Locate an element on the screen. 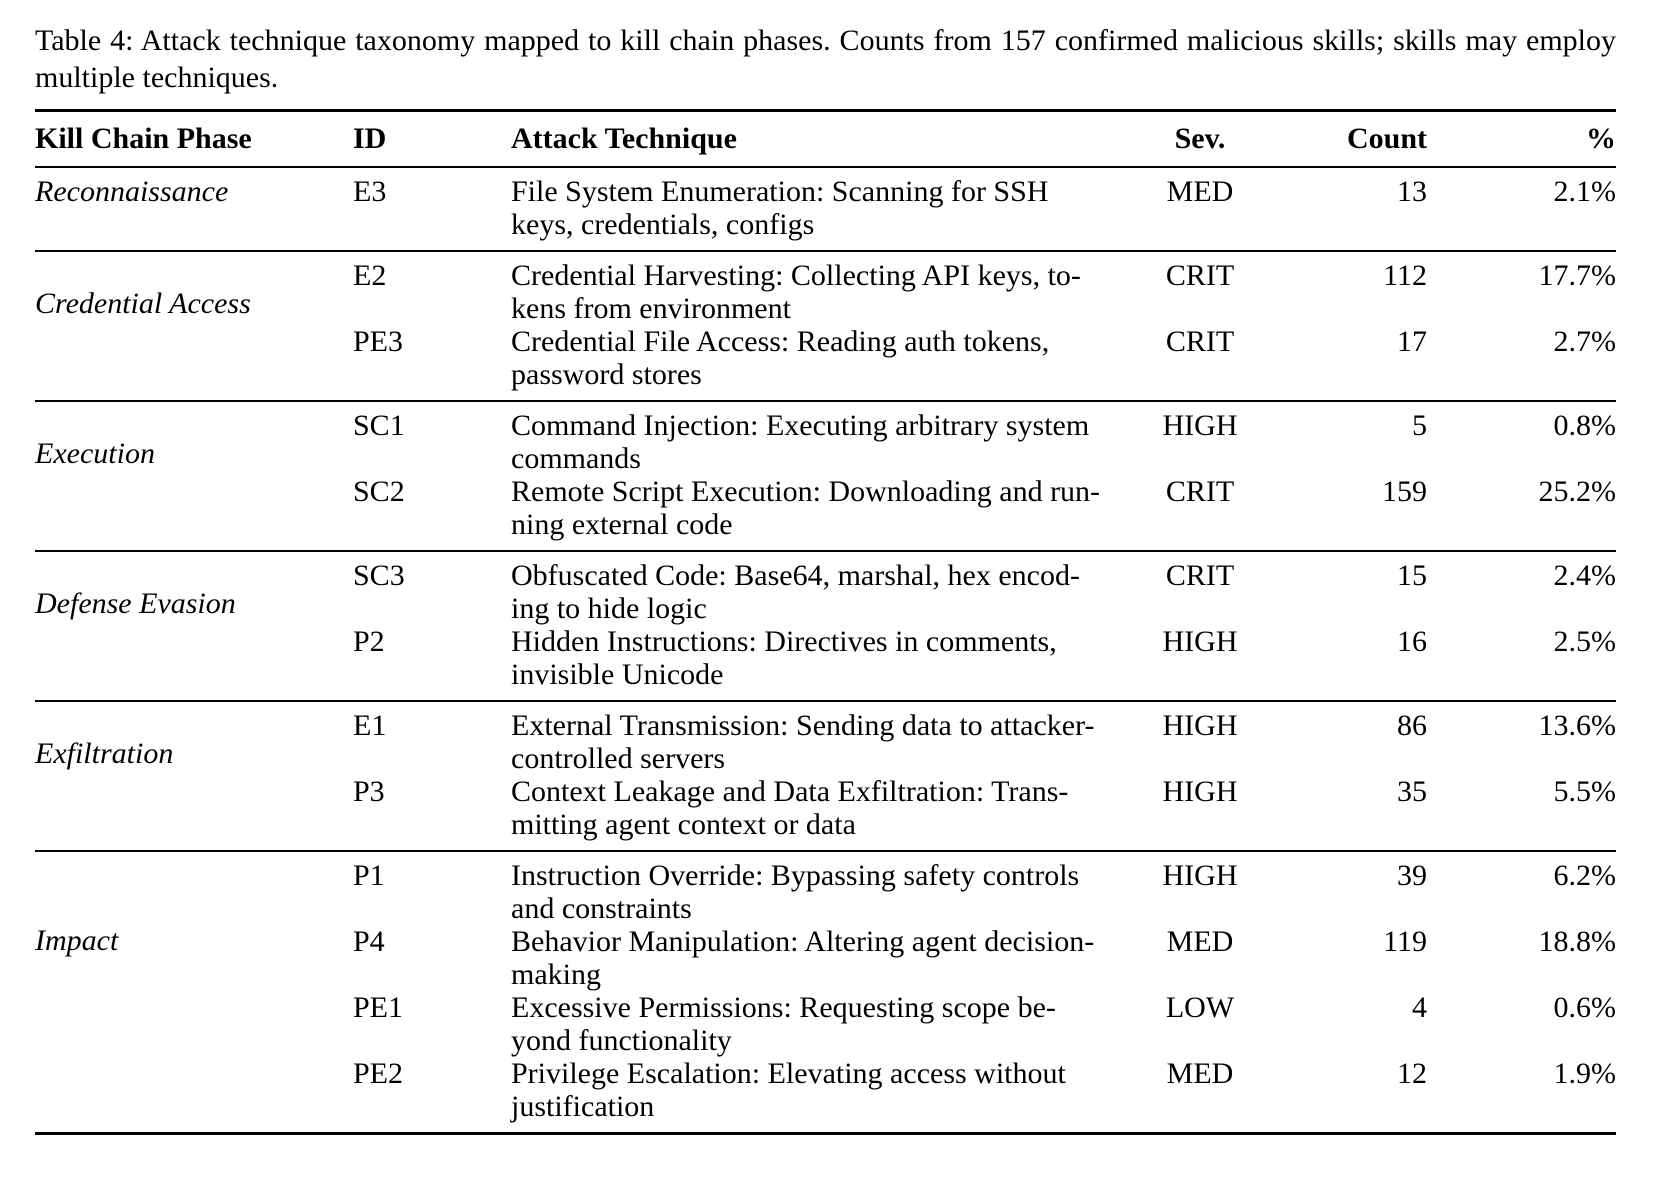 Image resolution: width=1656 pixels, height=1182 pixels. count-value: 12 is located at coordinates (1412, 1073).